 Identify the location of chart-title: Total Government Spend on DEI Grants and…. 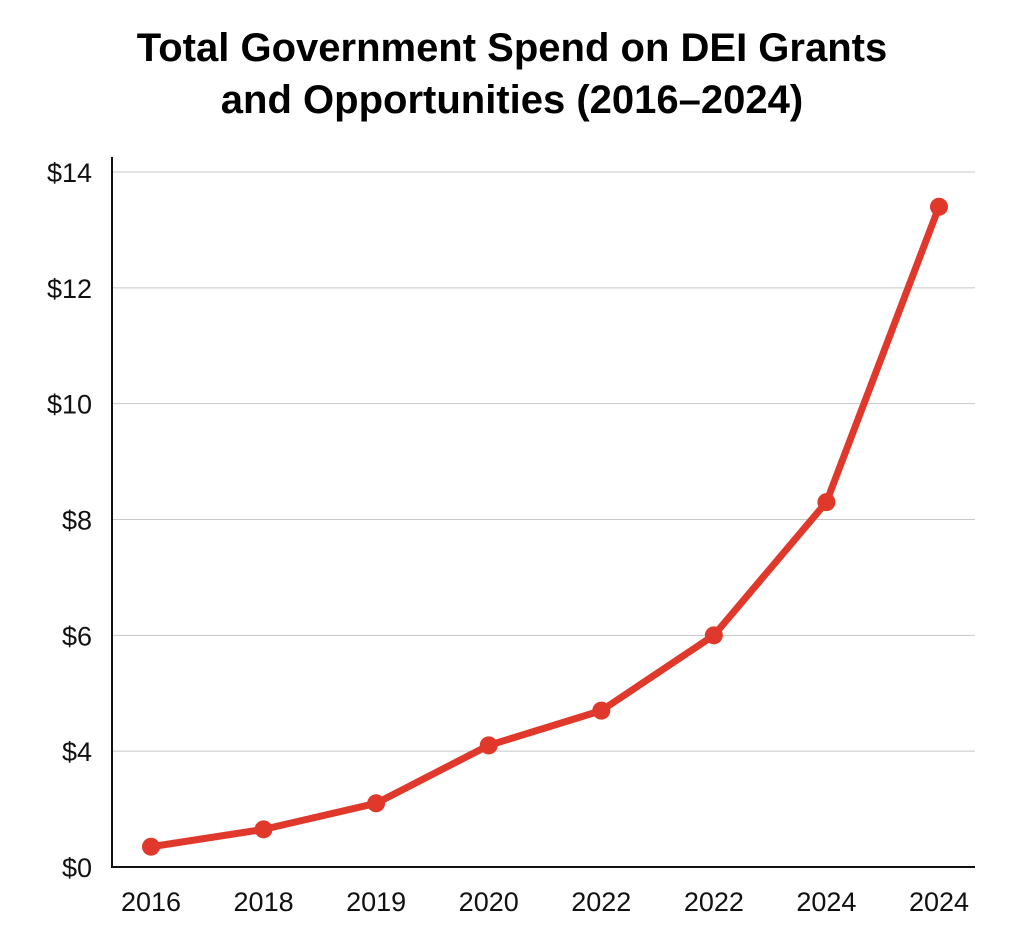
(512, 74).